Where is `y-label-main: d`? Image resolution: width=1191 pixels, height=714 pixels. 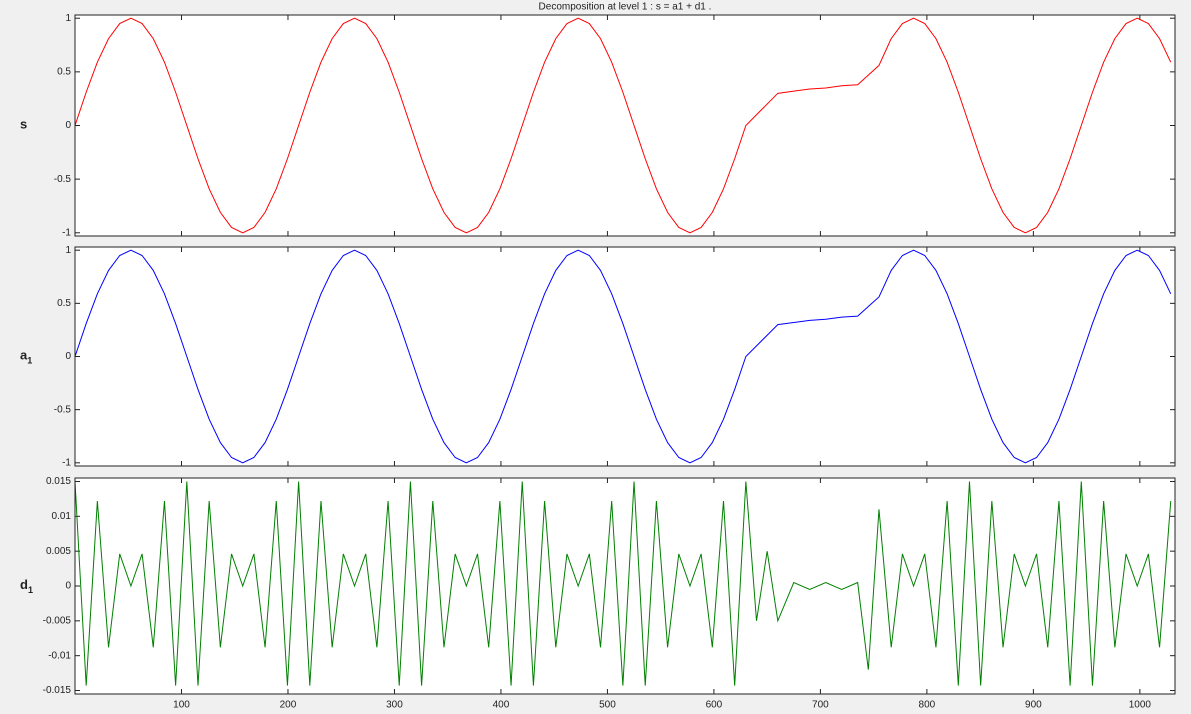 y-label-main: d is located at coordinates (24, 584).